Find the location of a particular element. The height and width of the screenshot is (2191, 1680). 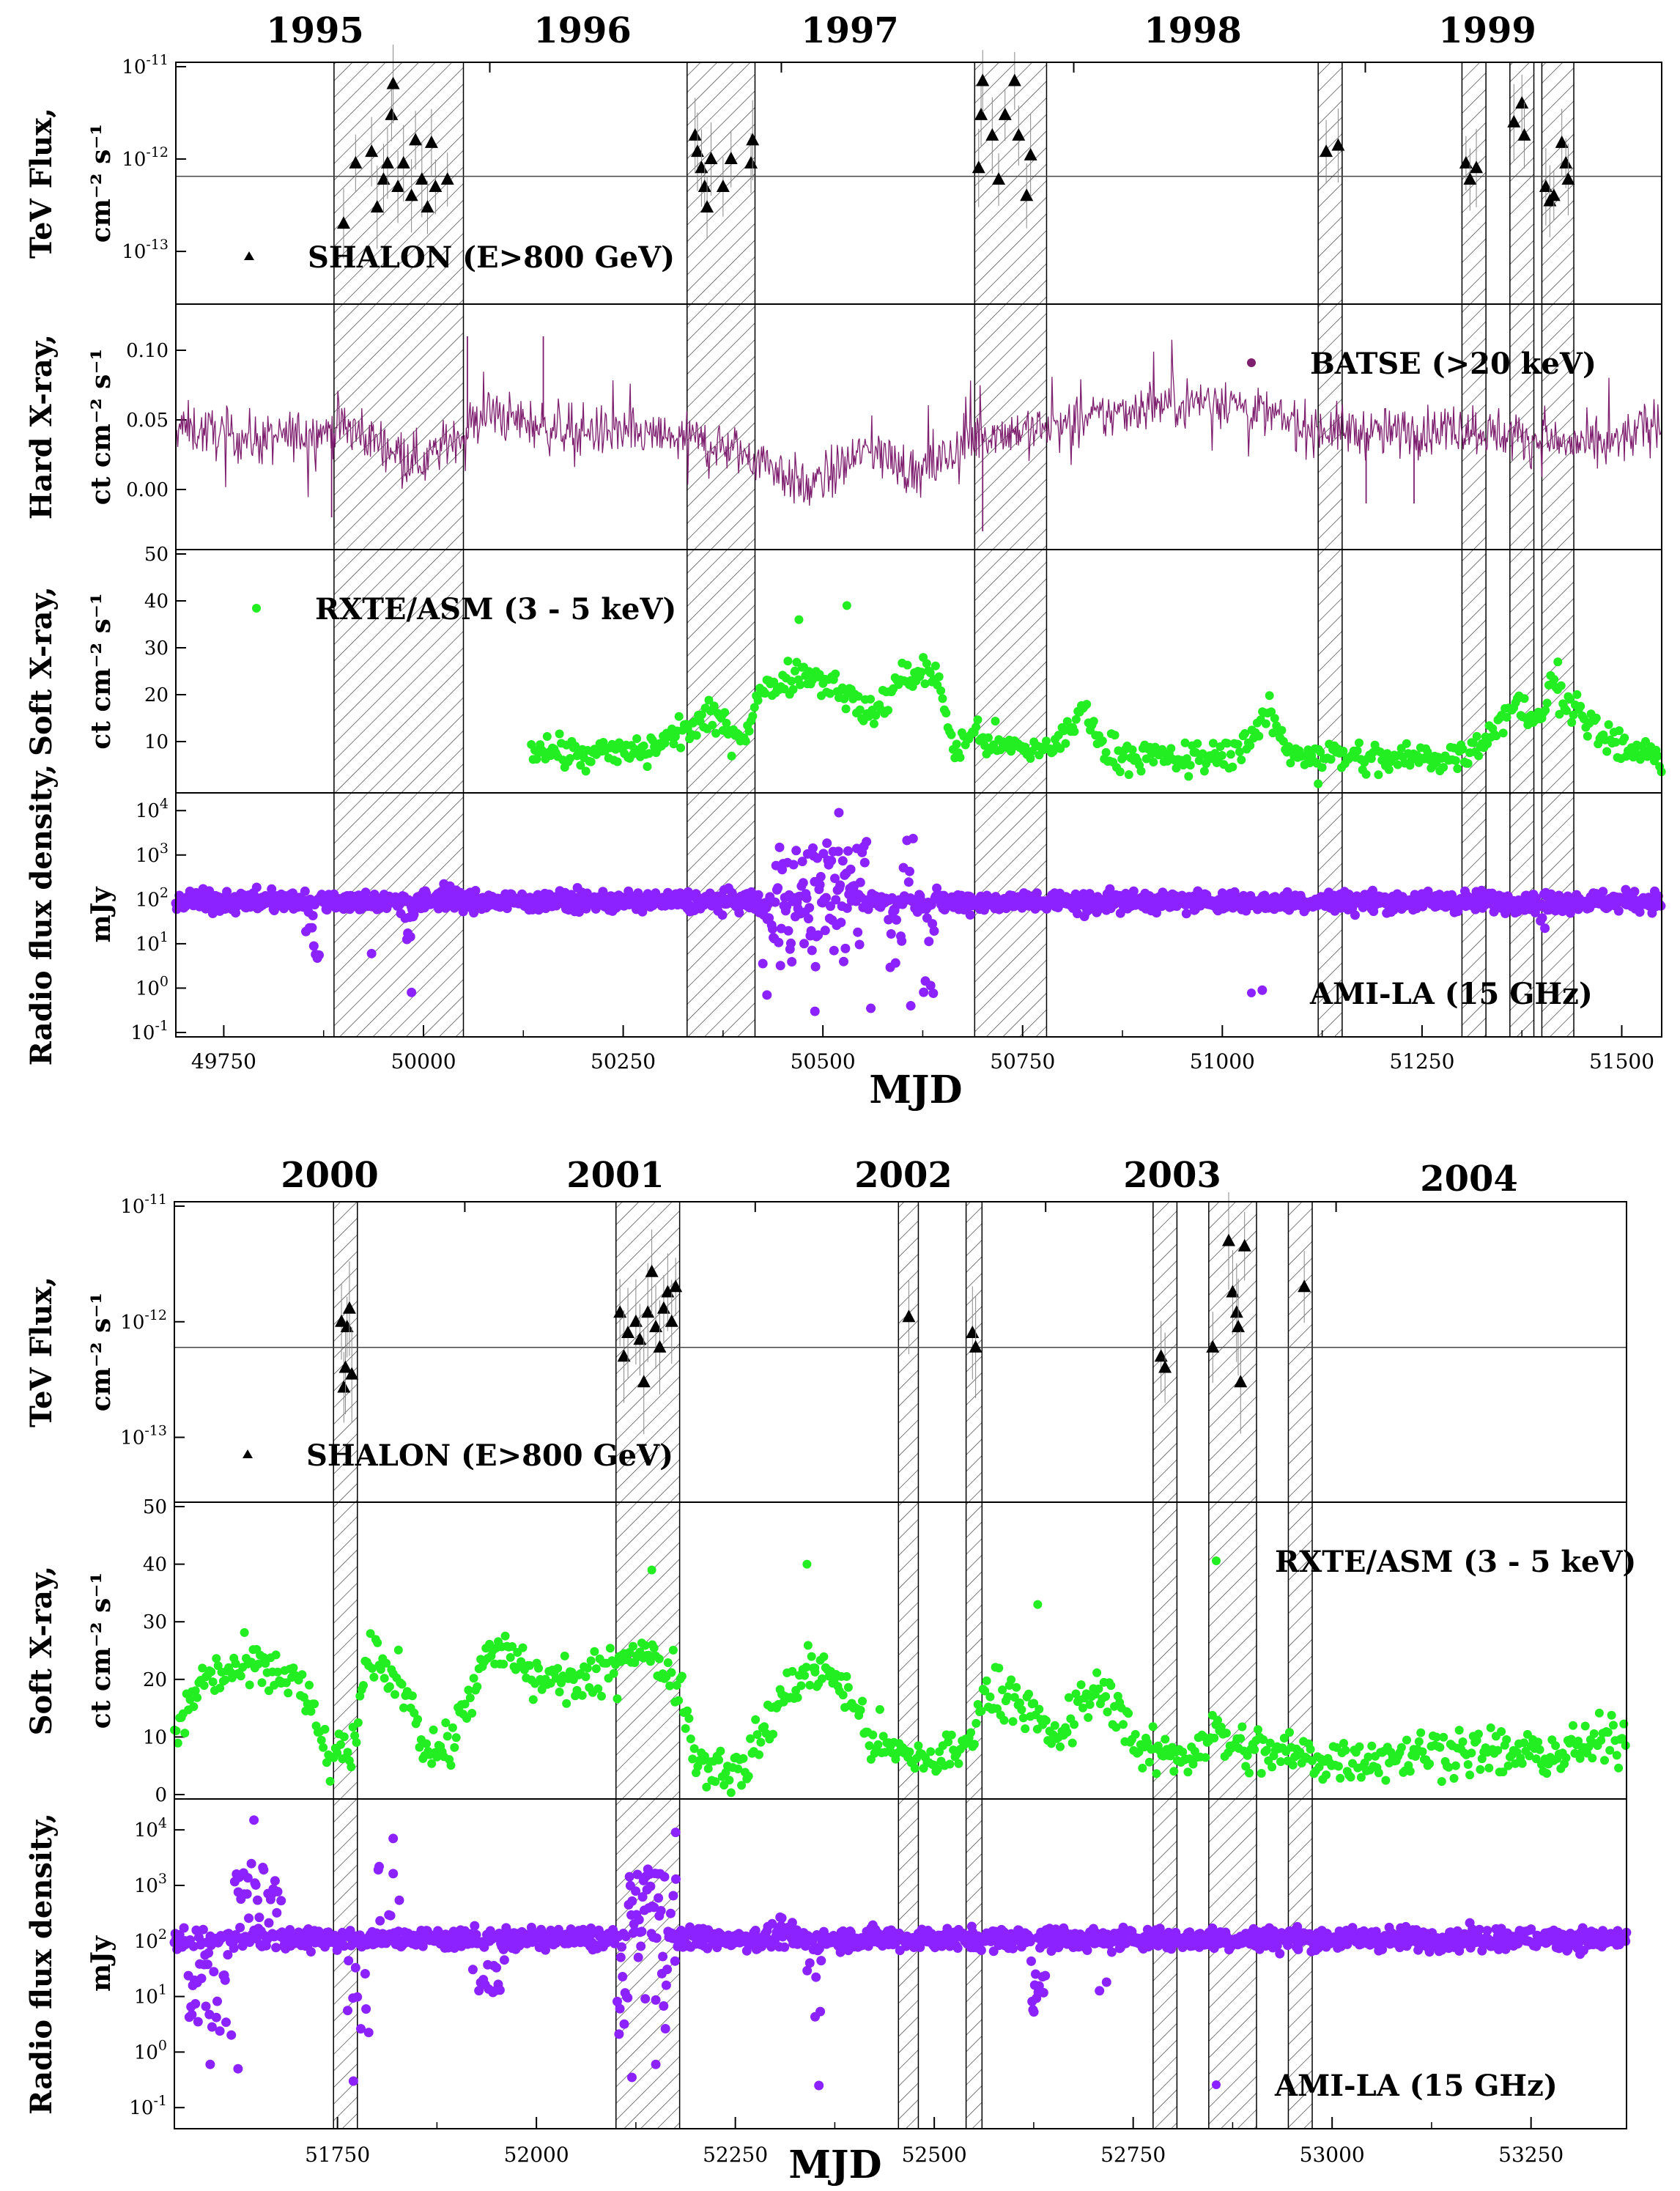

y-tick-label: 20 is located at coordinates (156, 695).